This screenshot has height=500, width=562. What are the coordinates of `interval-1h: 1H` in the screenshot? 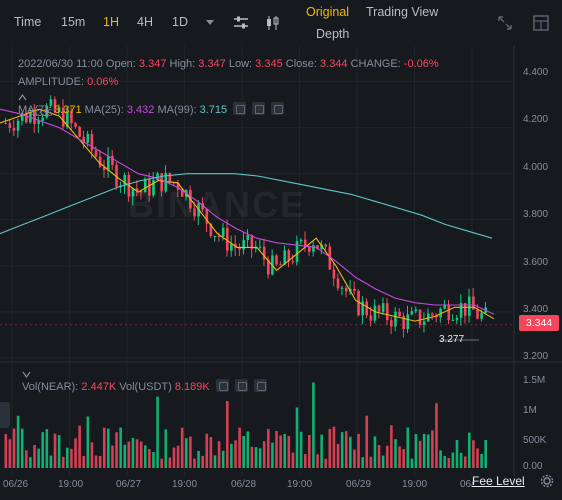 It's located at (111, 22).